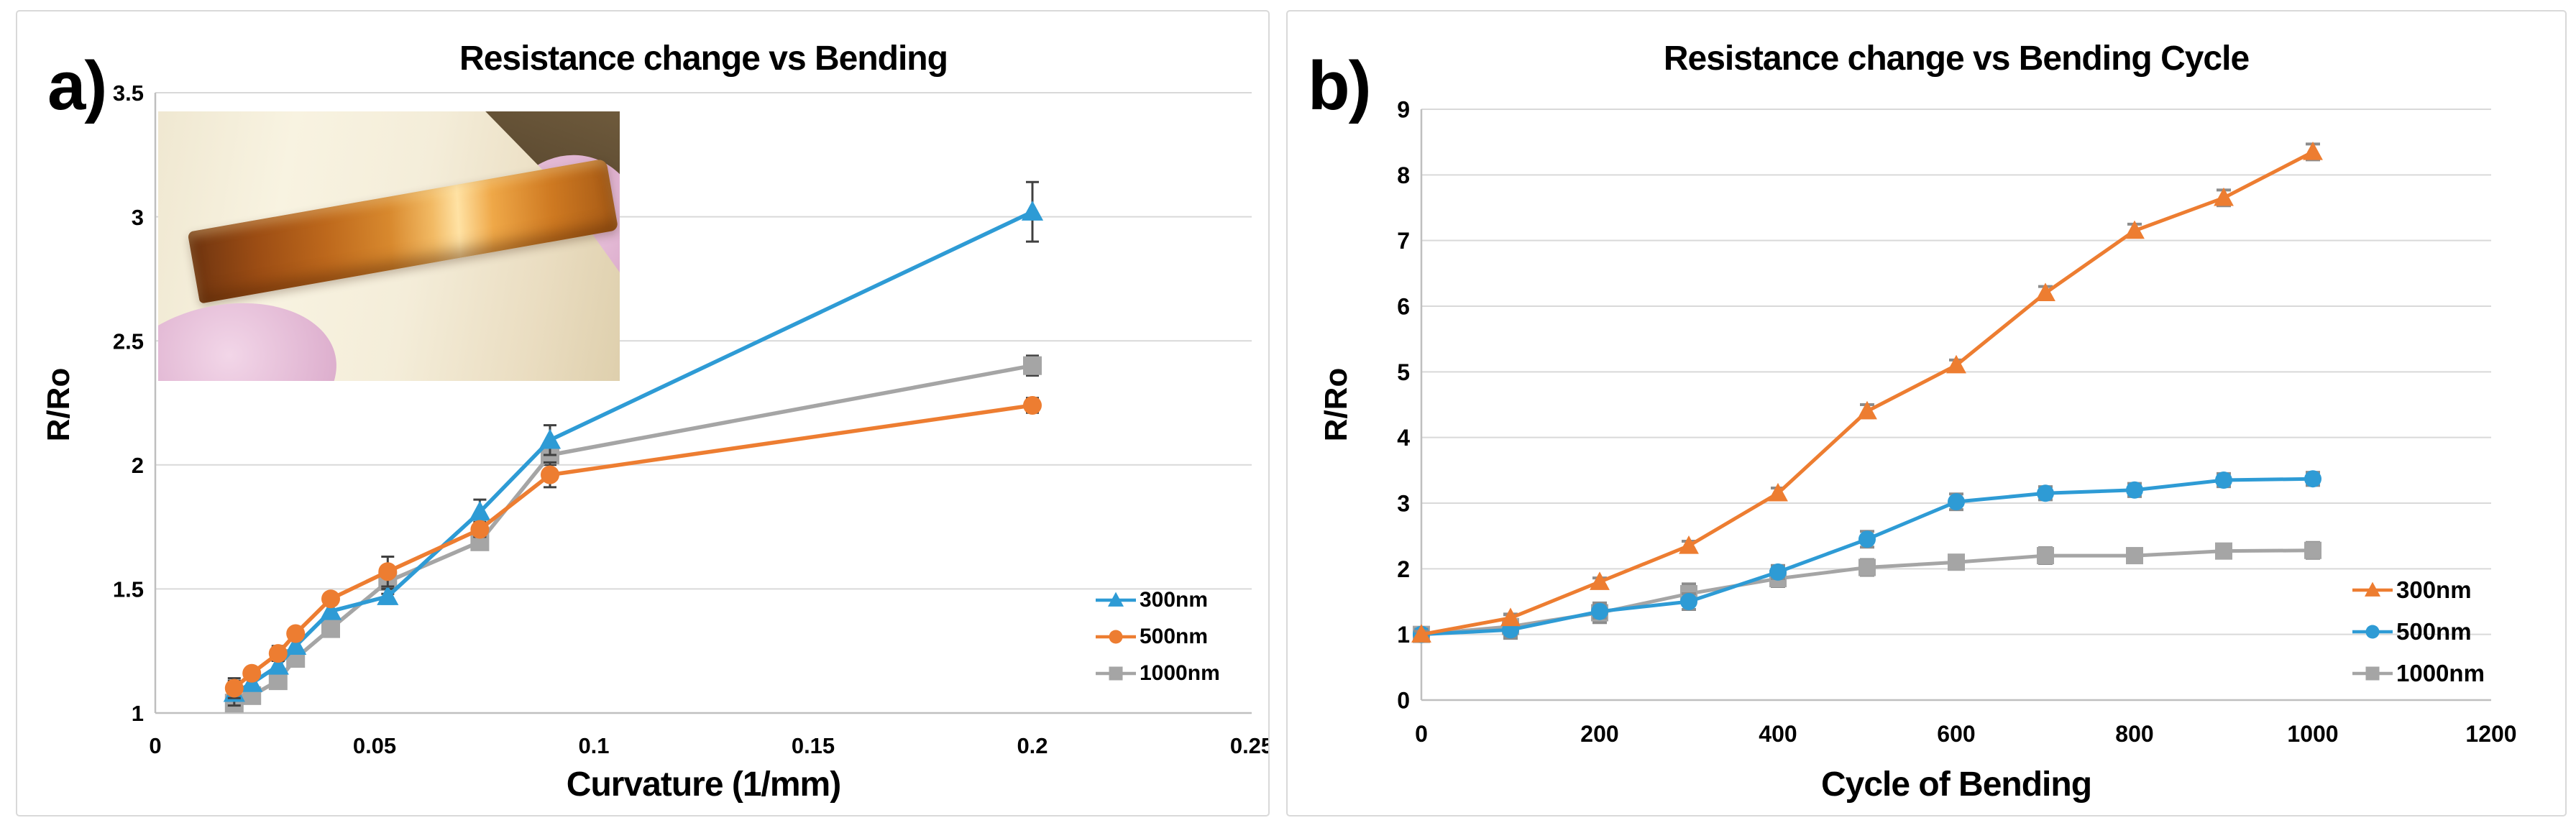 This screenshot has width=2576, height=828. I want to click on y-tick-label-8: 8, so click(1403, 175).